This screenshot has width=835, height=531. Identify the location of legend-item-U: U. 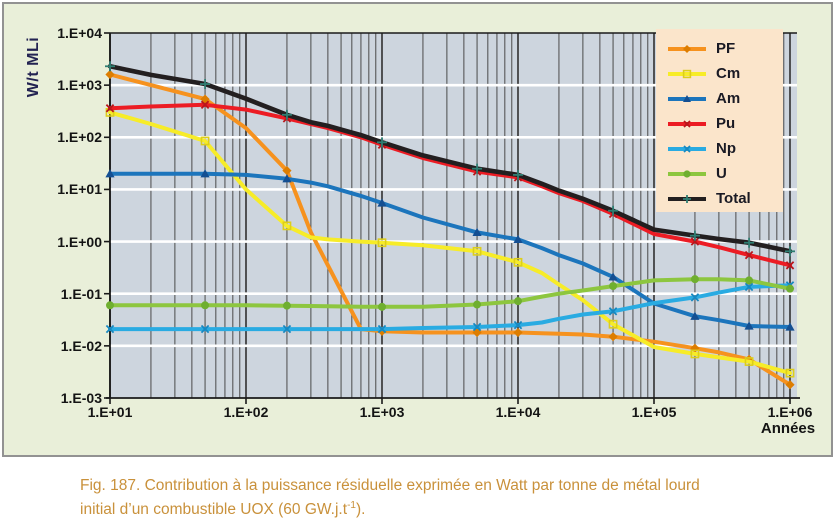
(719, 173).